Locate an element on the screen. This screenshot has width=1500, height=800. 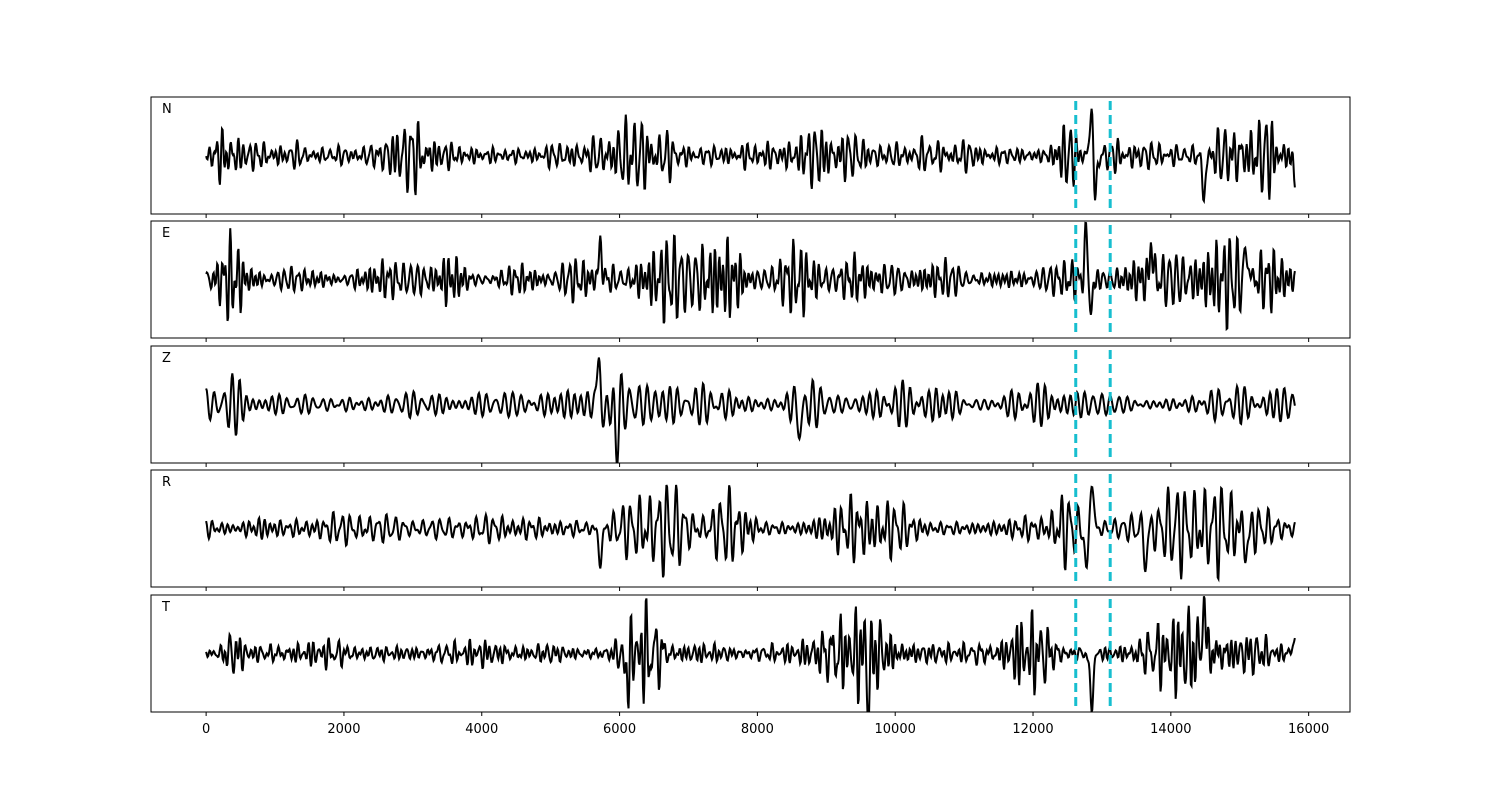
waveform-trace-n is located at coordinates (750, 156).